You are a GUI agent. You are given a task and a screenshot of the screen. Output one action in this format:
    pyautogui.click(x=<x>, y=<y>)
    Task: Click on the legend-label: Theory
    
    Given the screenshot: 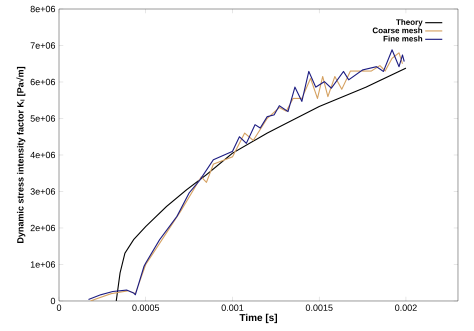 What is the action you would take?
    pyautogui.click(x=409, y=22)
    